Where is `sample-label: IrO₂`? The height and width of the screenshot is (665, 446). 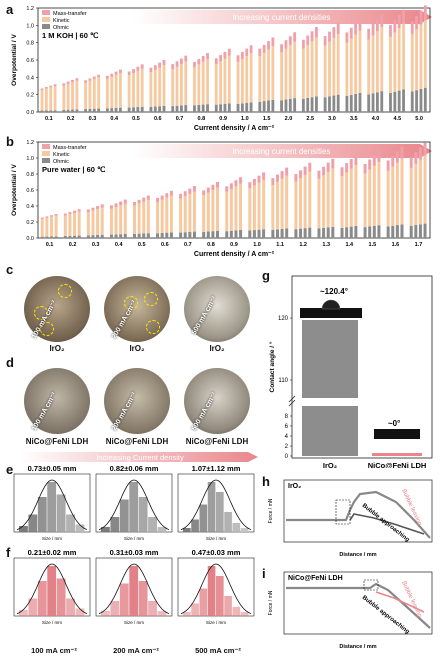 sample-label: IrO₂ is located at coordinates (294, 486).